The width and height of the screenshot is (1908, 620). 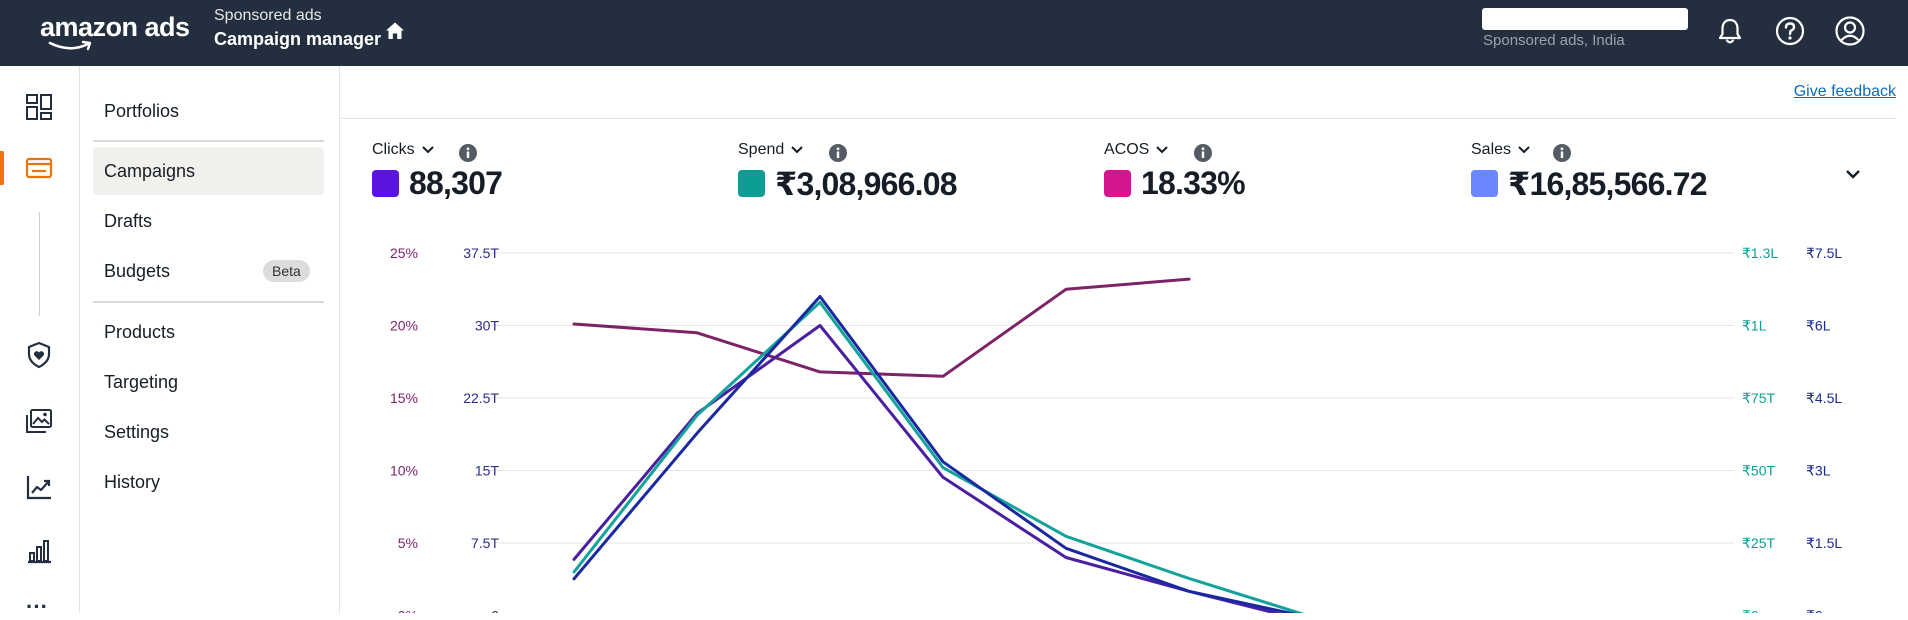 I want to click on nav-active-highlight, so click(x=208, y=171).